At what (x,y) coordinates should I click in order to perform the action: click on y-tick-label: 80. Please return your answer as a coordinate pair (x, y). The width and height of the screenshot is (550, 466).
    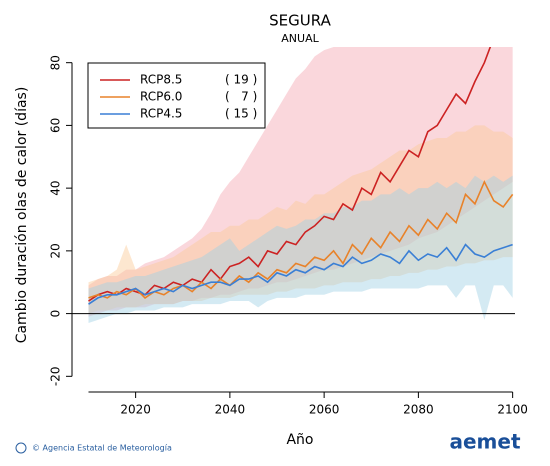
    Looking at the image, I should click on (56, 62).